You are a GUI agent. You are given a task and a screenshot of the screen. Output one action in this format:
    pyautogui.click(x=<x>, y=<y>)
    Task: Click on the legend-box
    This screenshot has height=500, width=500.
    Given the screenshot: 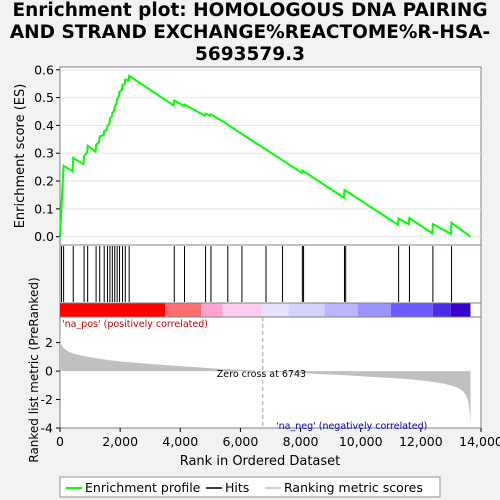 What is the action you would take?
    pyautogui.click(x=250, y=487)
    